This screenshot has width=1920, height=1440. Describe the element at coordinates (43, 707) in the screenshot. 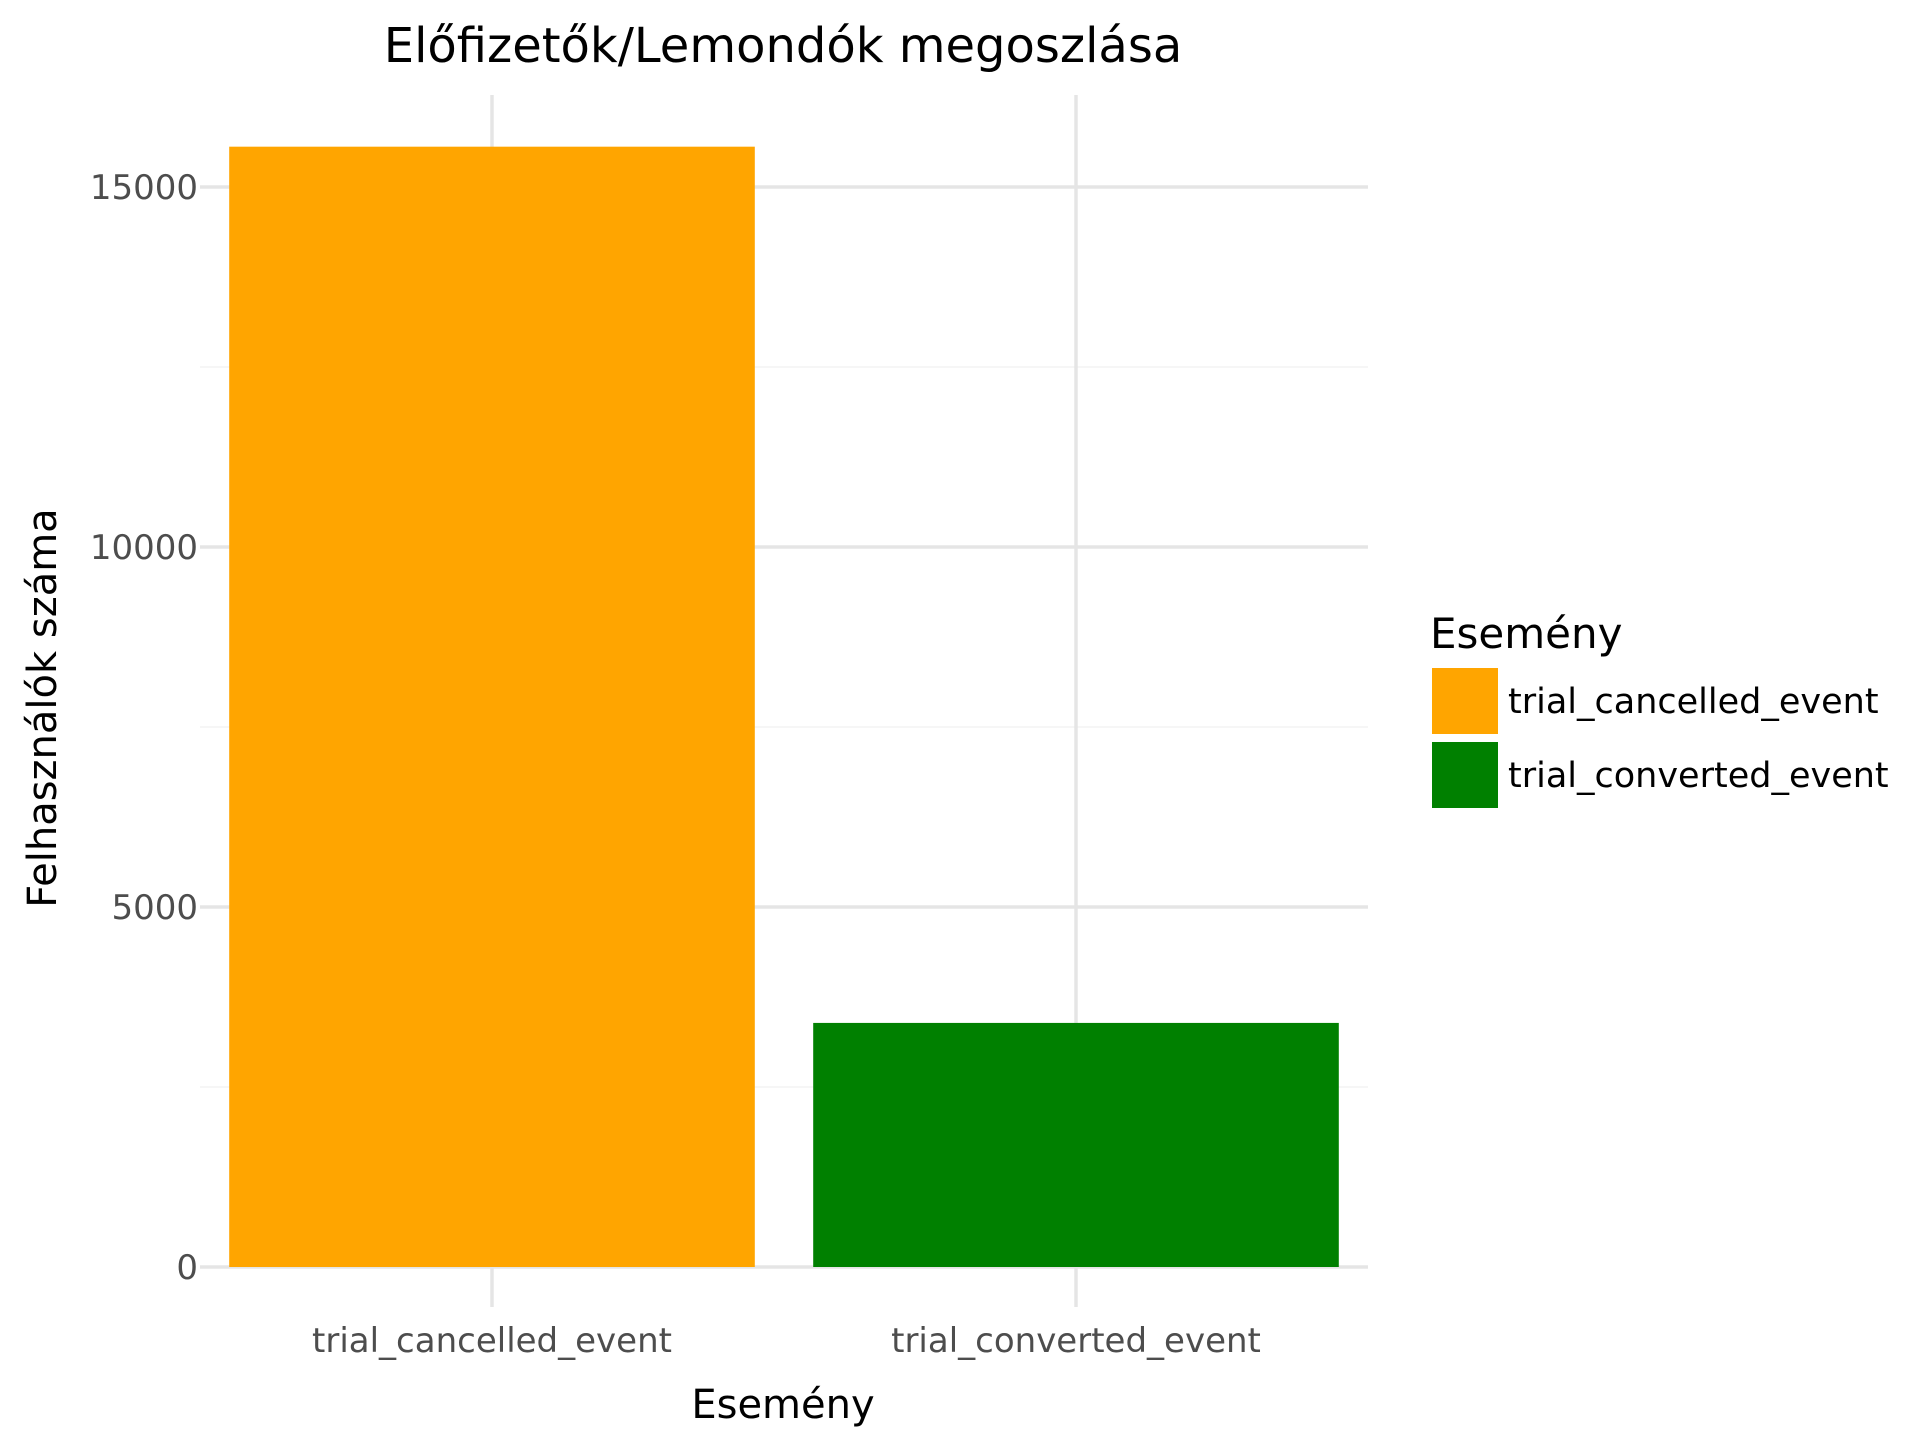

I see `y-axis-title: Felhasználók száma` at that location.